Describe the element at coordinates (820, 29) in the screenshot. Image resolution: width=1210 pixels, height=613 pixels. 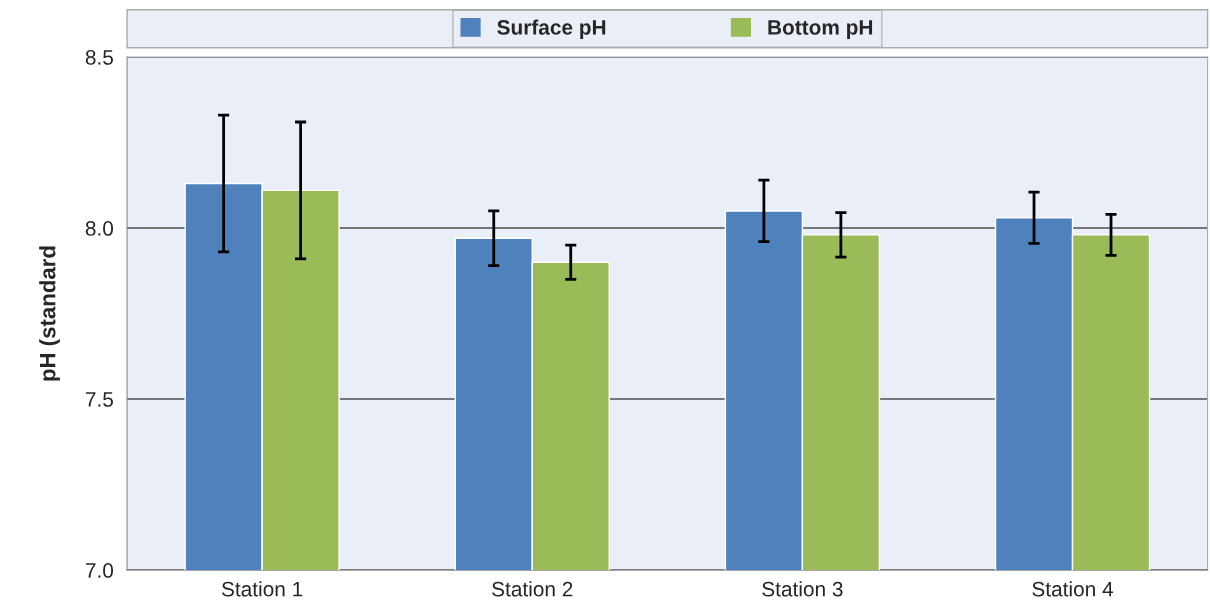
I see `legend-label: Bottom pH` at that location.